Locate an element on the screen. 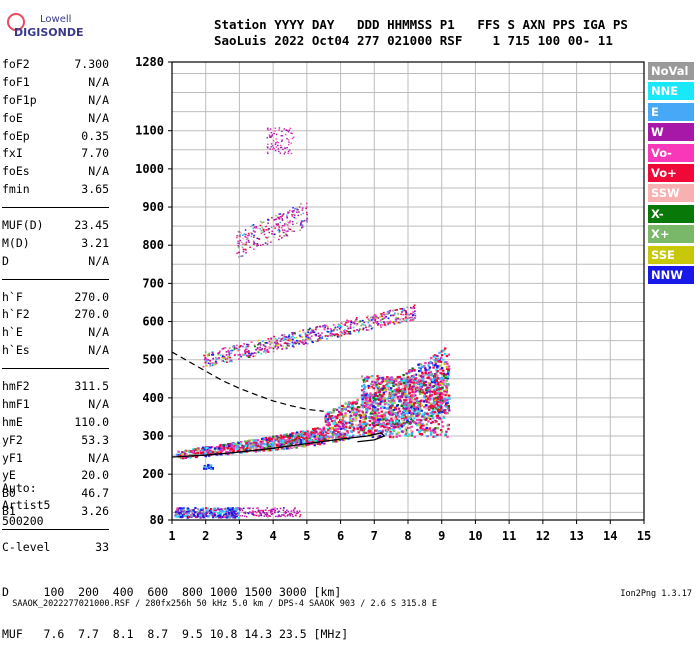 The width and height of the screenshot is (700, 655). param-row: h`Es N/A is located at coordinates (55, 351).